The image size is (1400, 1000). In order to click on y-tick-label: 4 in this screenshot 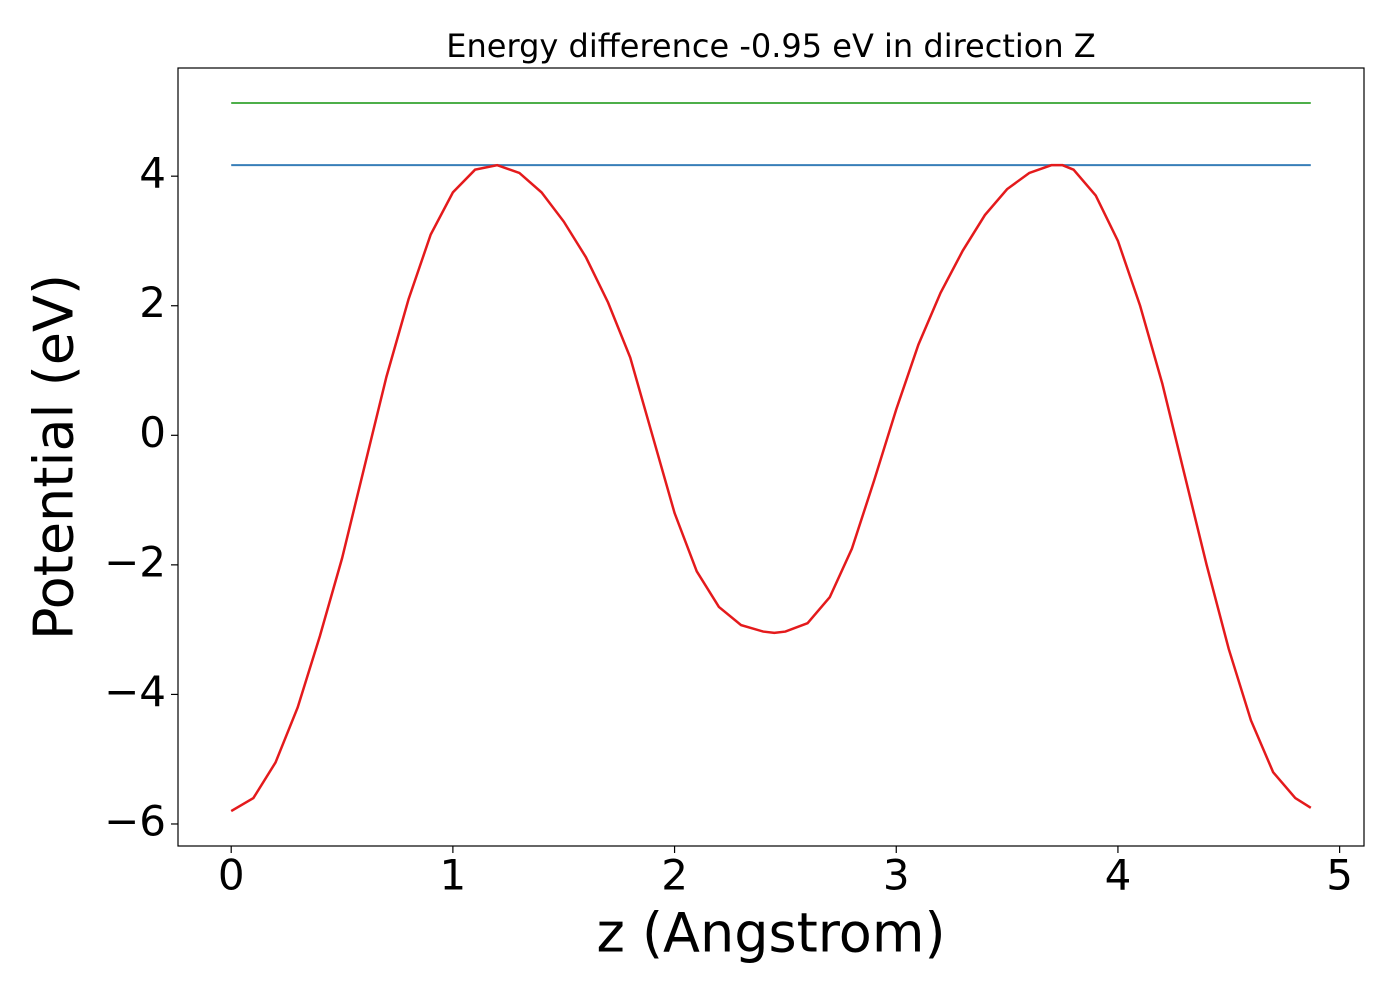, I will do `click(152, 173)`.